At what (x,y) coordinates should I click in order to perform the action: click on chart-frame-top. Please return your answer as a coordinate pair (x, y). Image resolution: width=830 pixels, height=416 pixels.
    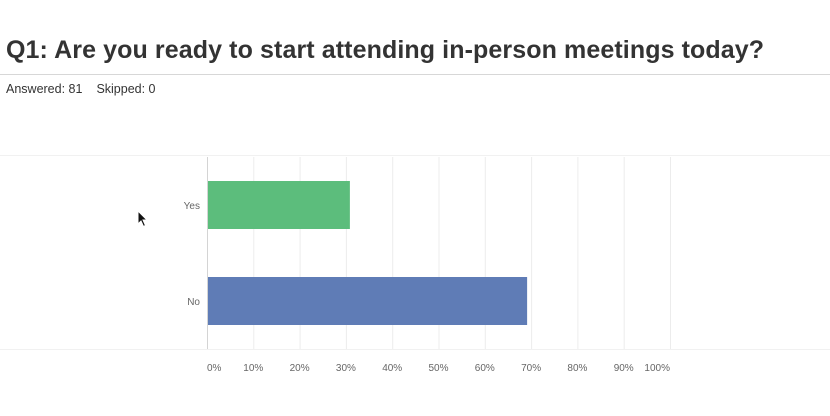
    Looking at the image, I should click on (415, 155).